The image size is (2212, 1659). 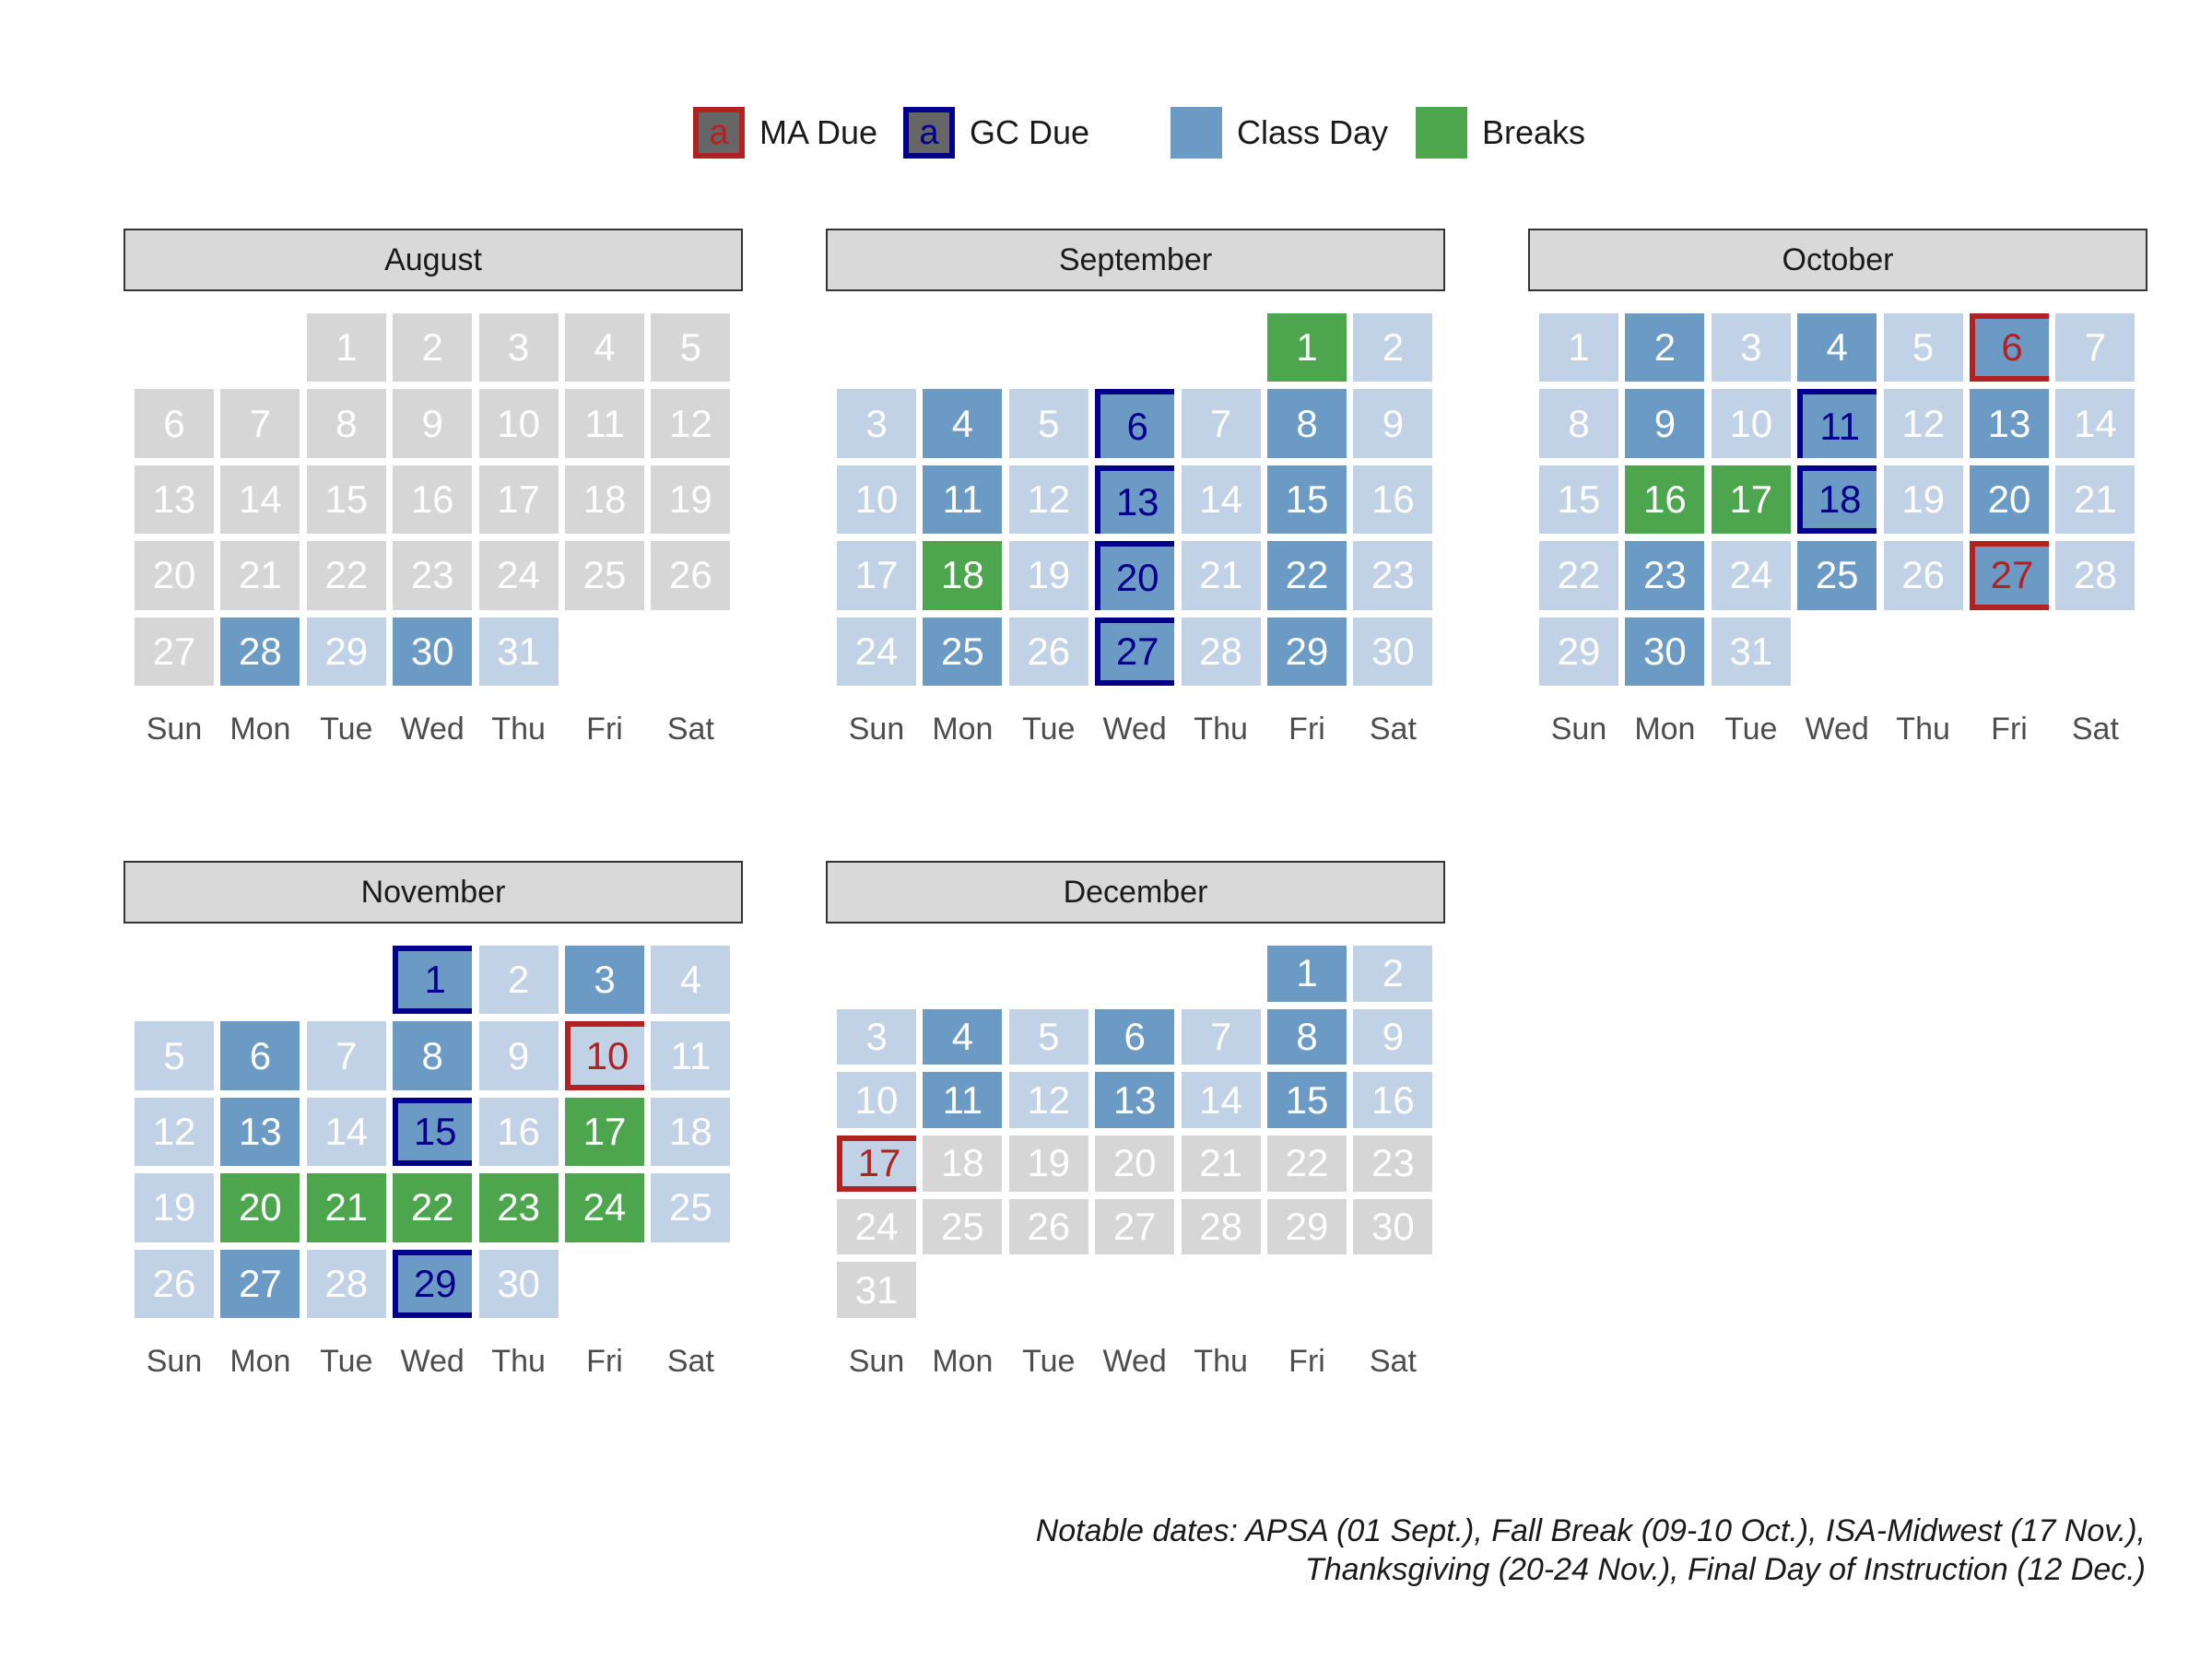 What do you see at coordinates (260, 423) in the screenshot?
I see `day-cell: 7` at bounding box center [260, 423].